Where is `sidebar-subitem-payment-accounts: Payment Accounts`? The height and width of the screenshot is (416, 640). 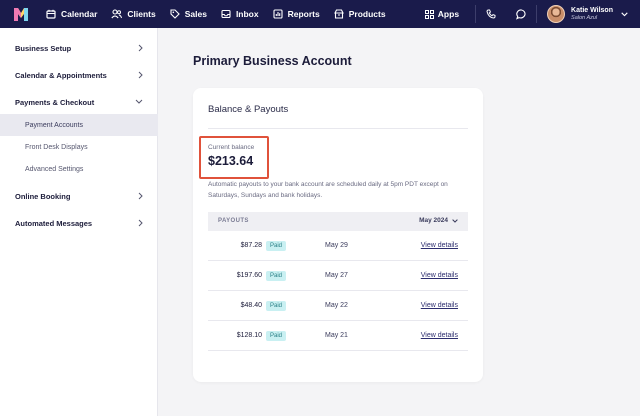 sidebar-subitem-payment-accounts: Payment Accounts is located at coordinates (79, 125).